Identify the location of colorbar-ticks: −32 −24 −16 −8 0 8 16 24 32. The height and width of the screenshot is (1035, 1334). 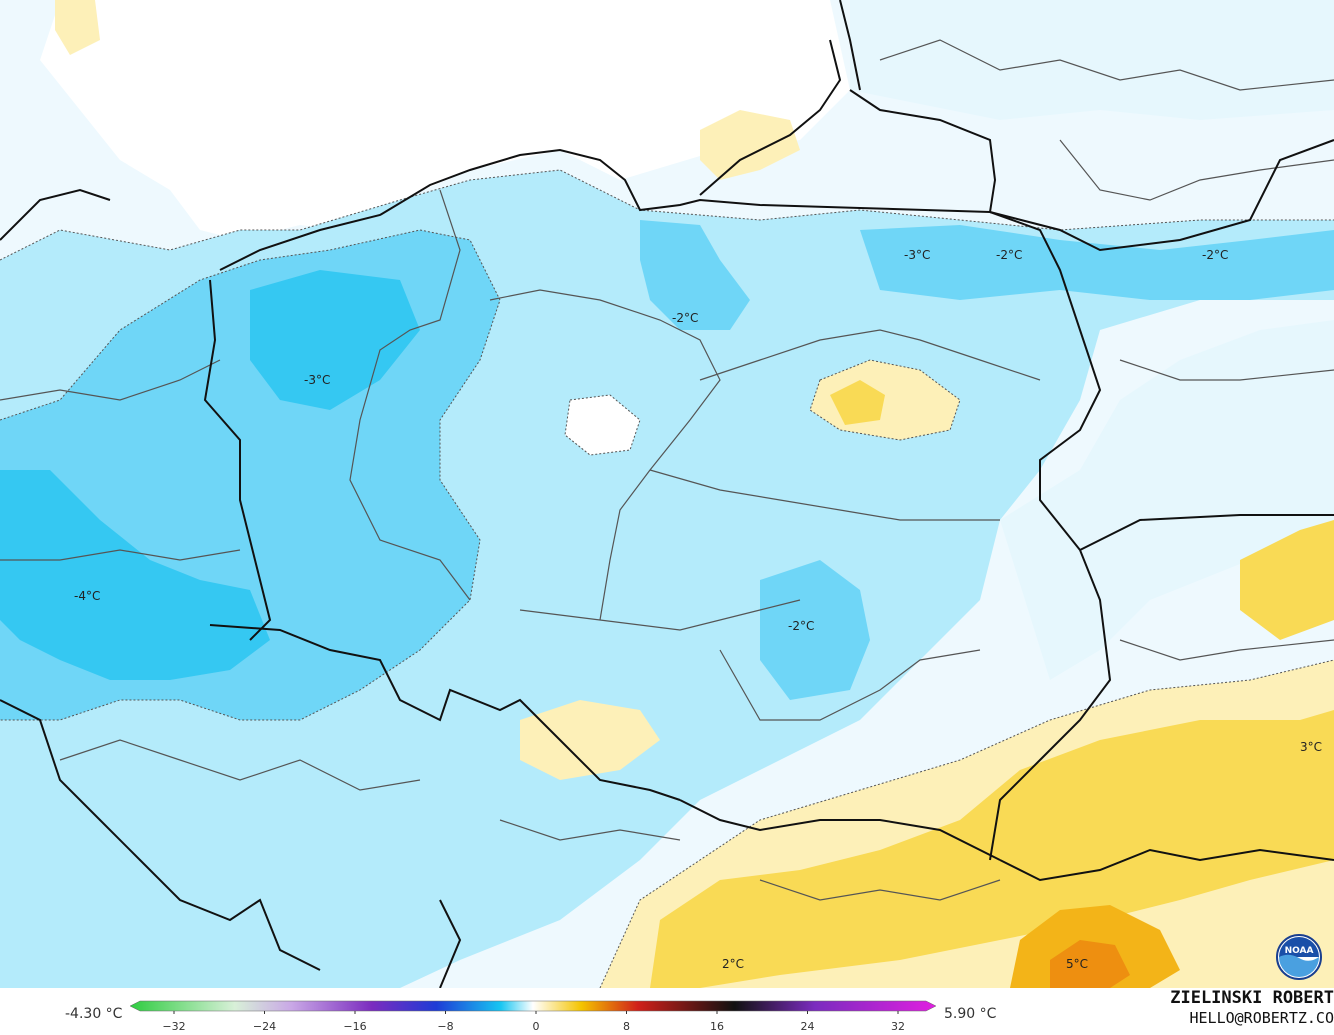
(533, 1022).